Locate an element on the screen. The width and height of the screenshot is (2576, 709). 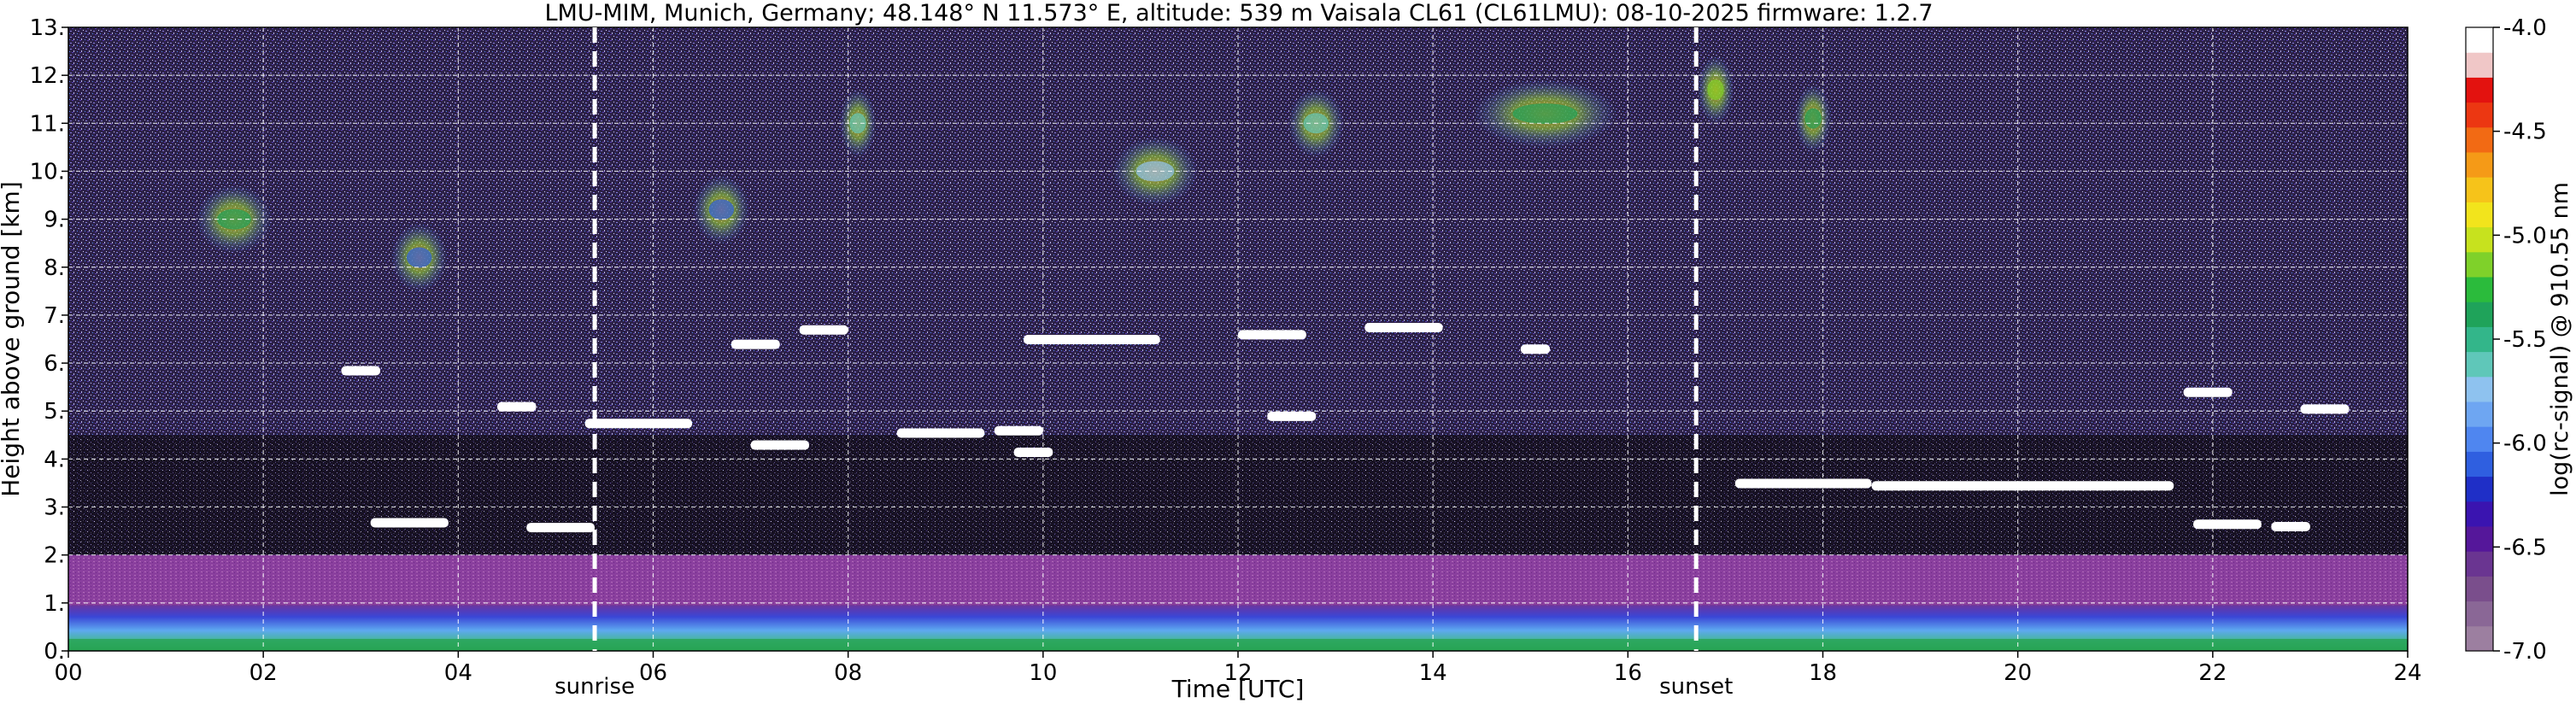
x-tick-label: 04 is located at coordinates (458, 673).